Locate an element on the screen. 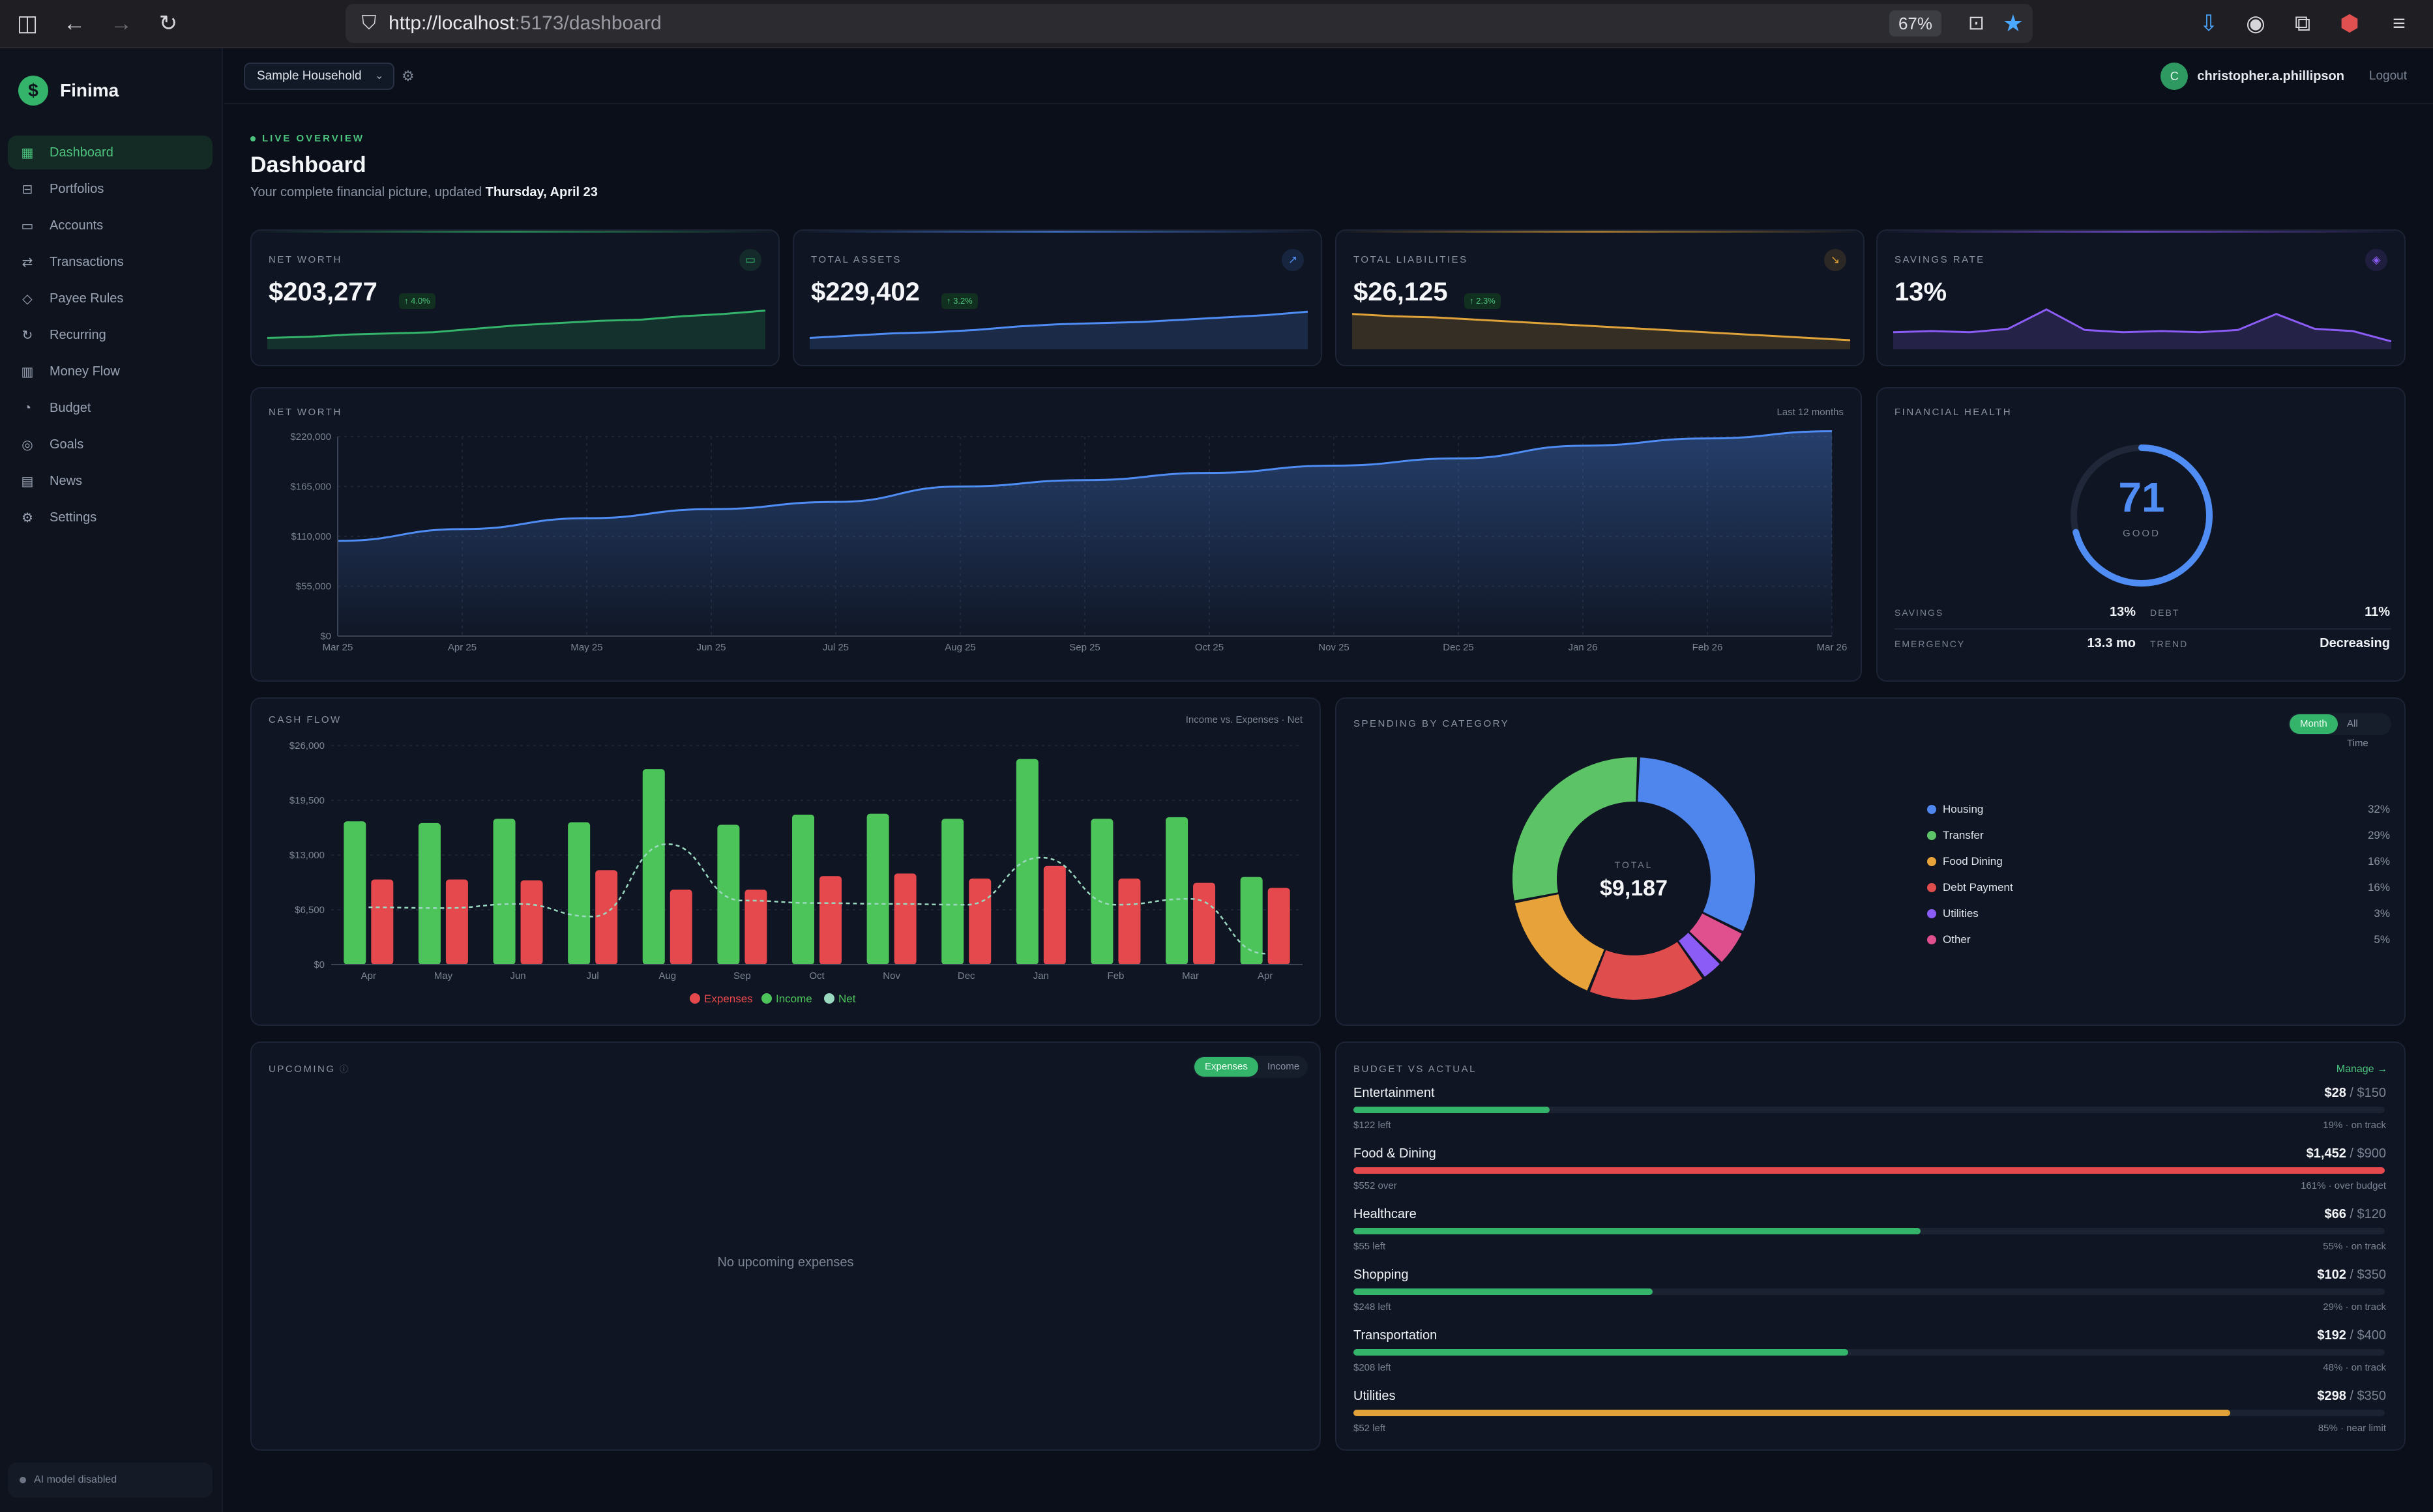  download-icon: ⇩ is located at coordinates (2209, 23).